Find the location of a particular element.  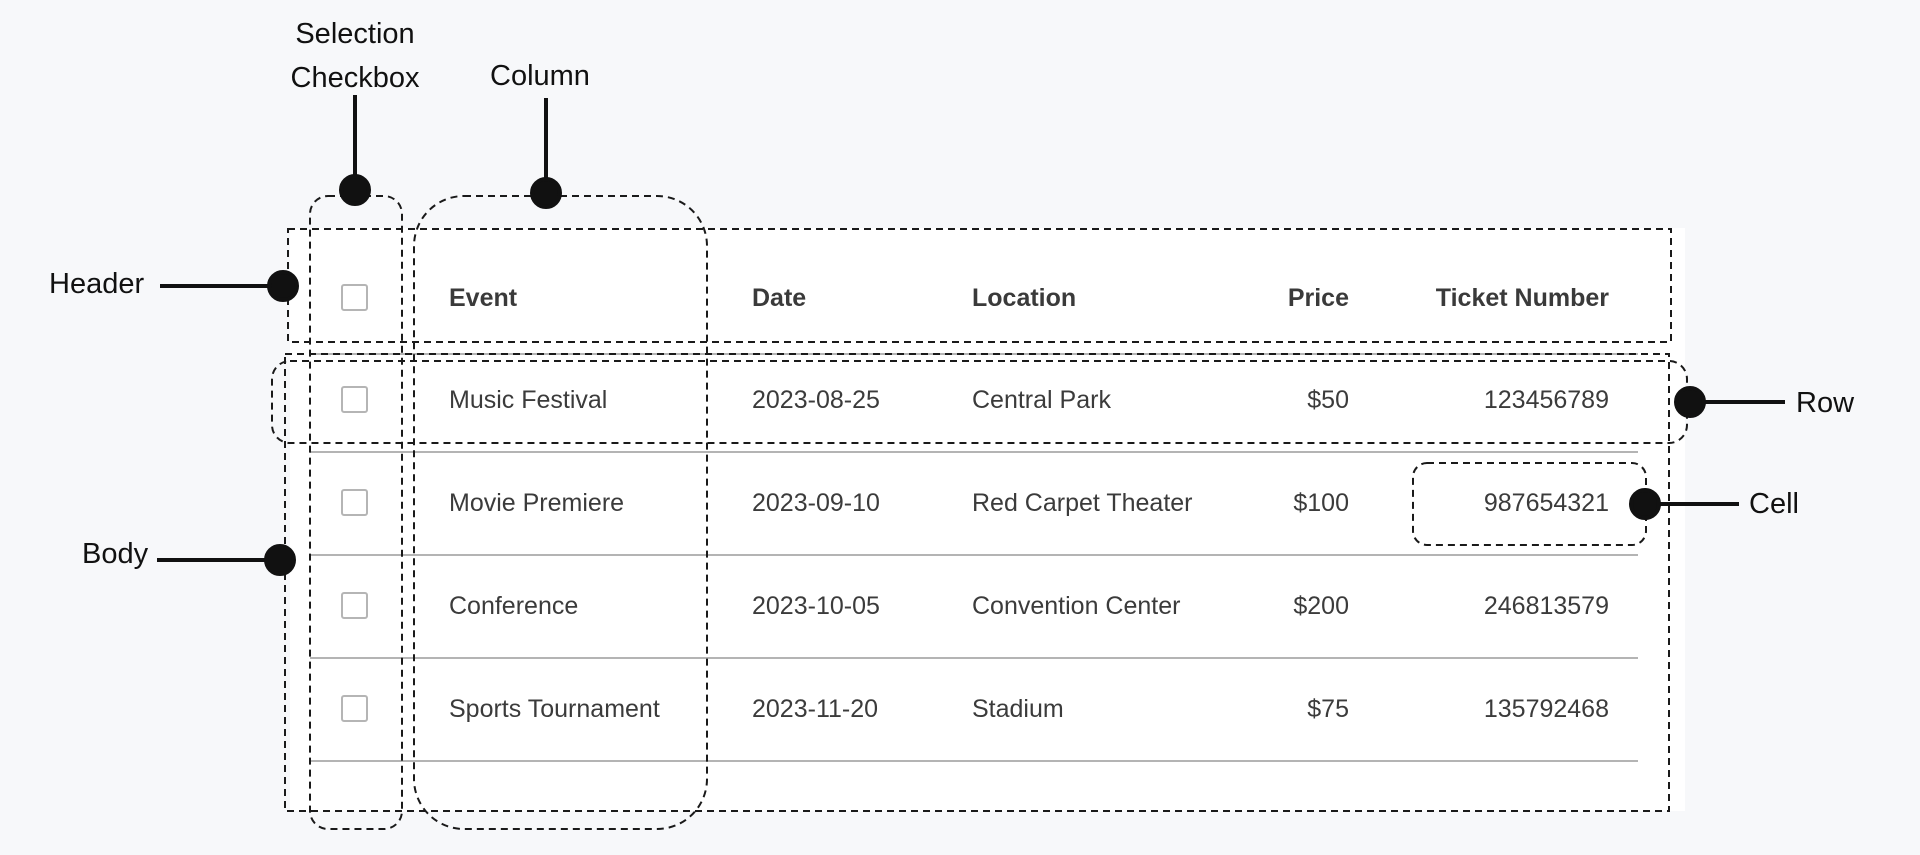

header-pointer-dot is located at coordinates (283, 286).